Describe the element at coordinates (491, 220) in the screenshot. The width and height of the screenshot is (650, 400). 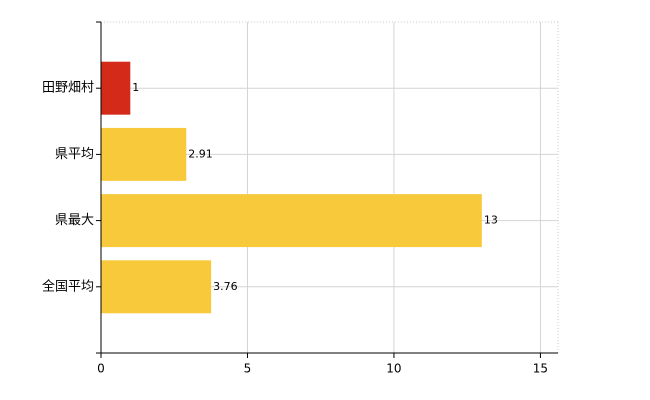
I see `value-label: 13` at that location.